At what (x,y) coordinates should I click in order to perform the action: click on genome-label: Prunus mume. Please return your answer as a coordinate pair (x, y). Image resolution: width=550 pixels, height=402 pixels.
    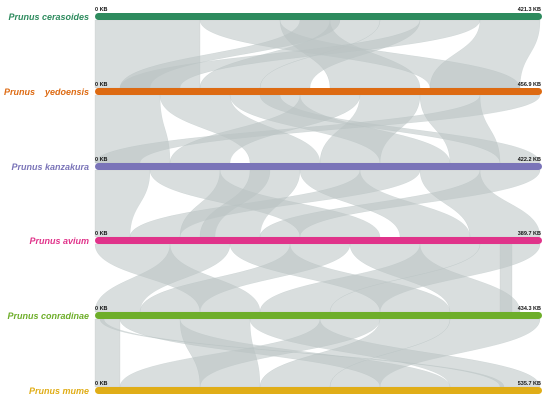
    Looking at the image, I should click on (59, 391).